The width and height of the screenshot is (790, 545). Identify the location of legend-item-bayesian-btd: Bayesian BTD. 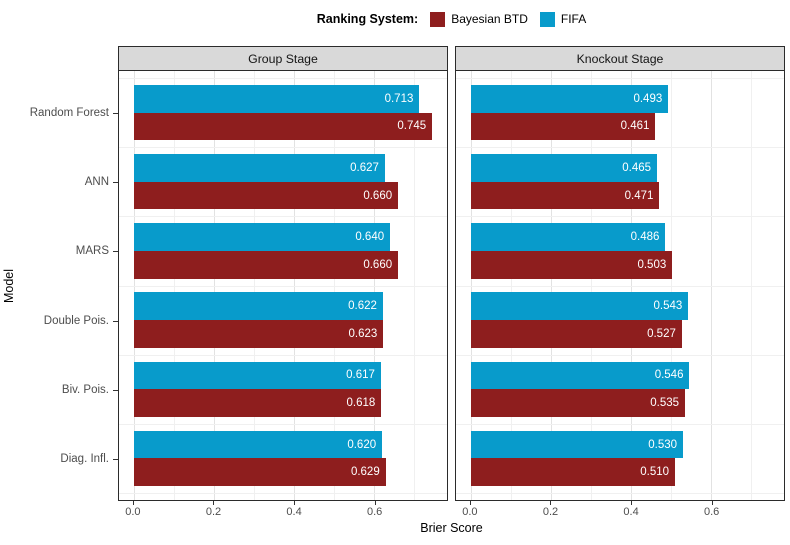
(479, 19).